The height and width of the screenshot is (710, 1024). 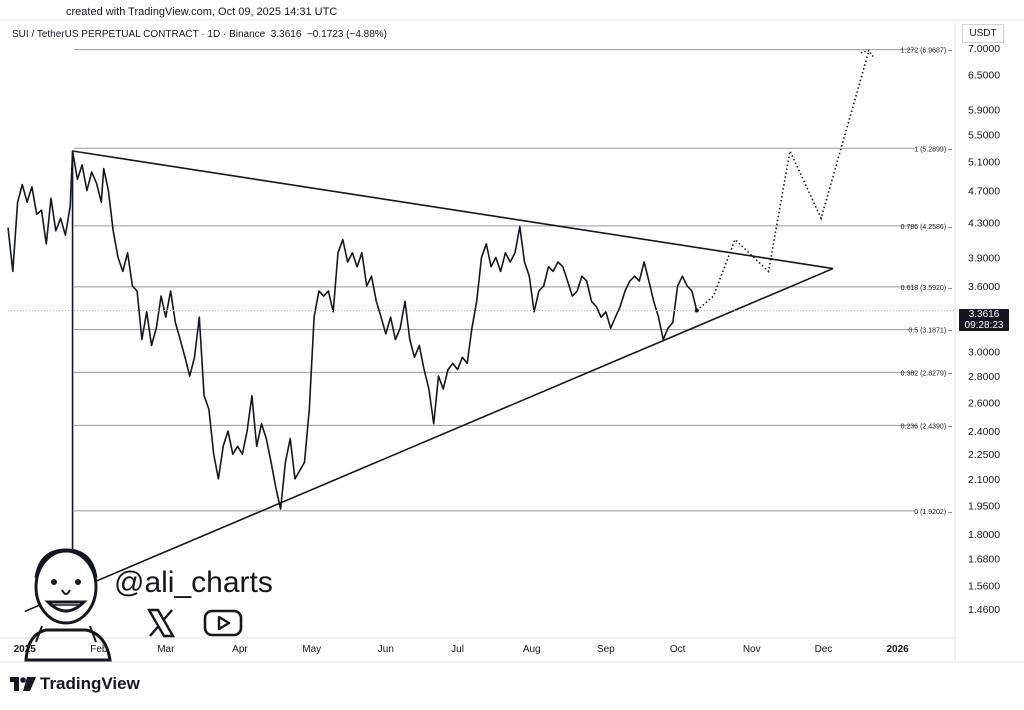 I want to click on y-tick-label: 3.9000, so click(x=984, y=258).